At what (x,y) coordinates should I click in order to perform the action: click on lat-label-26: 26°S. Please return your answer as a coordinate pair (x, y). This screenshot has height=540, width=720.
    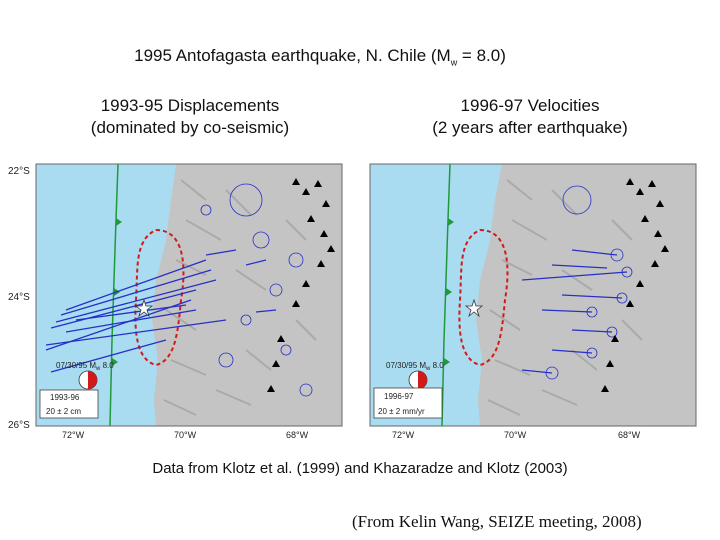
    Looking at the image, I should click on (19, 425).